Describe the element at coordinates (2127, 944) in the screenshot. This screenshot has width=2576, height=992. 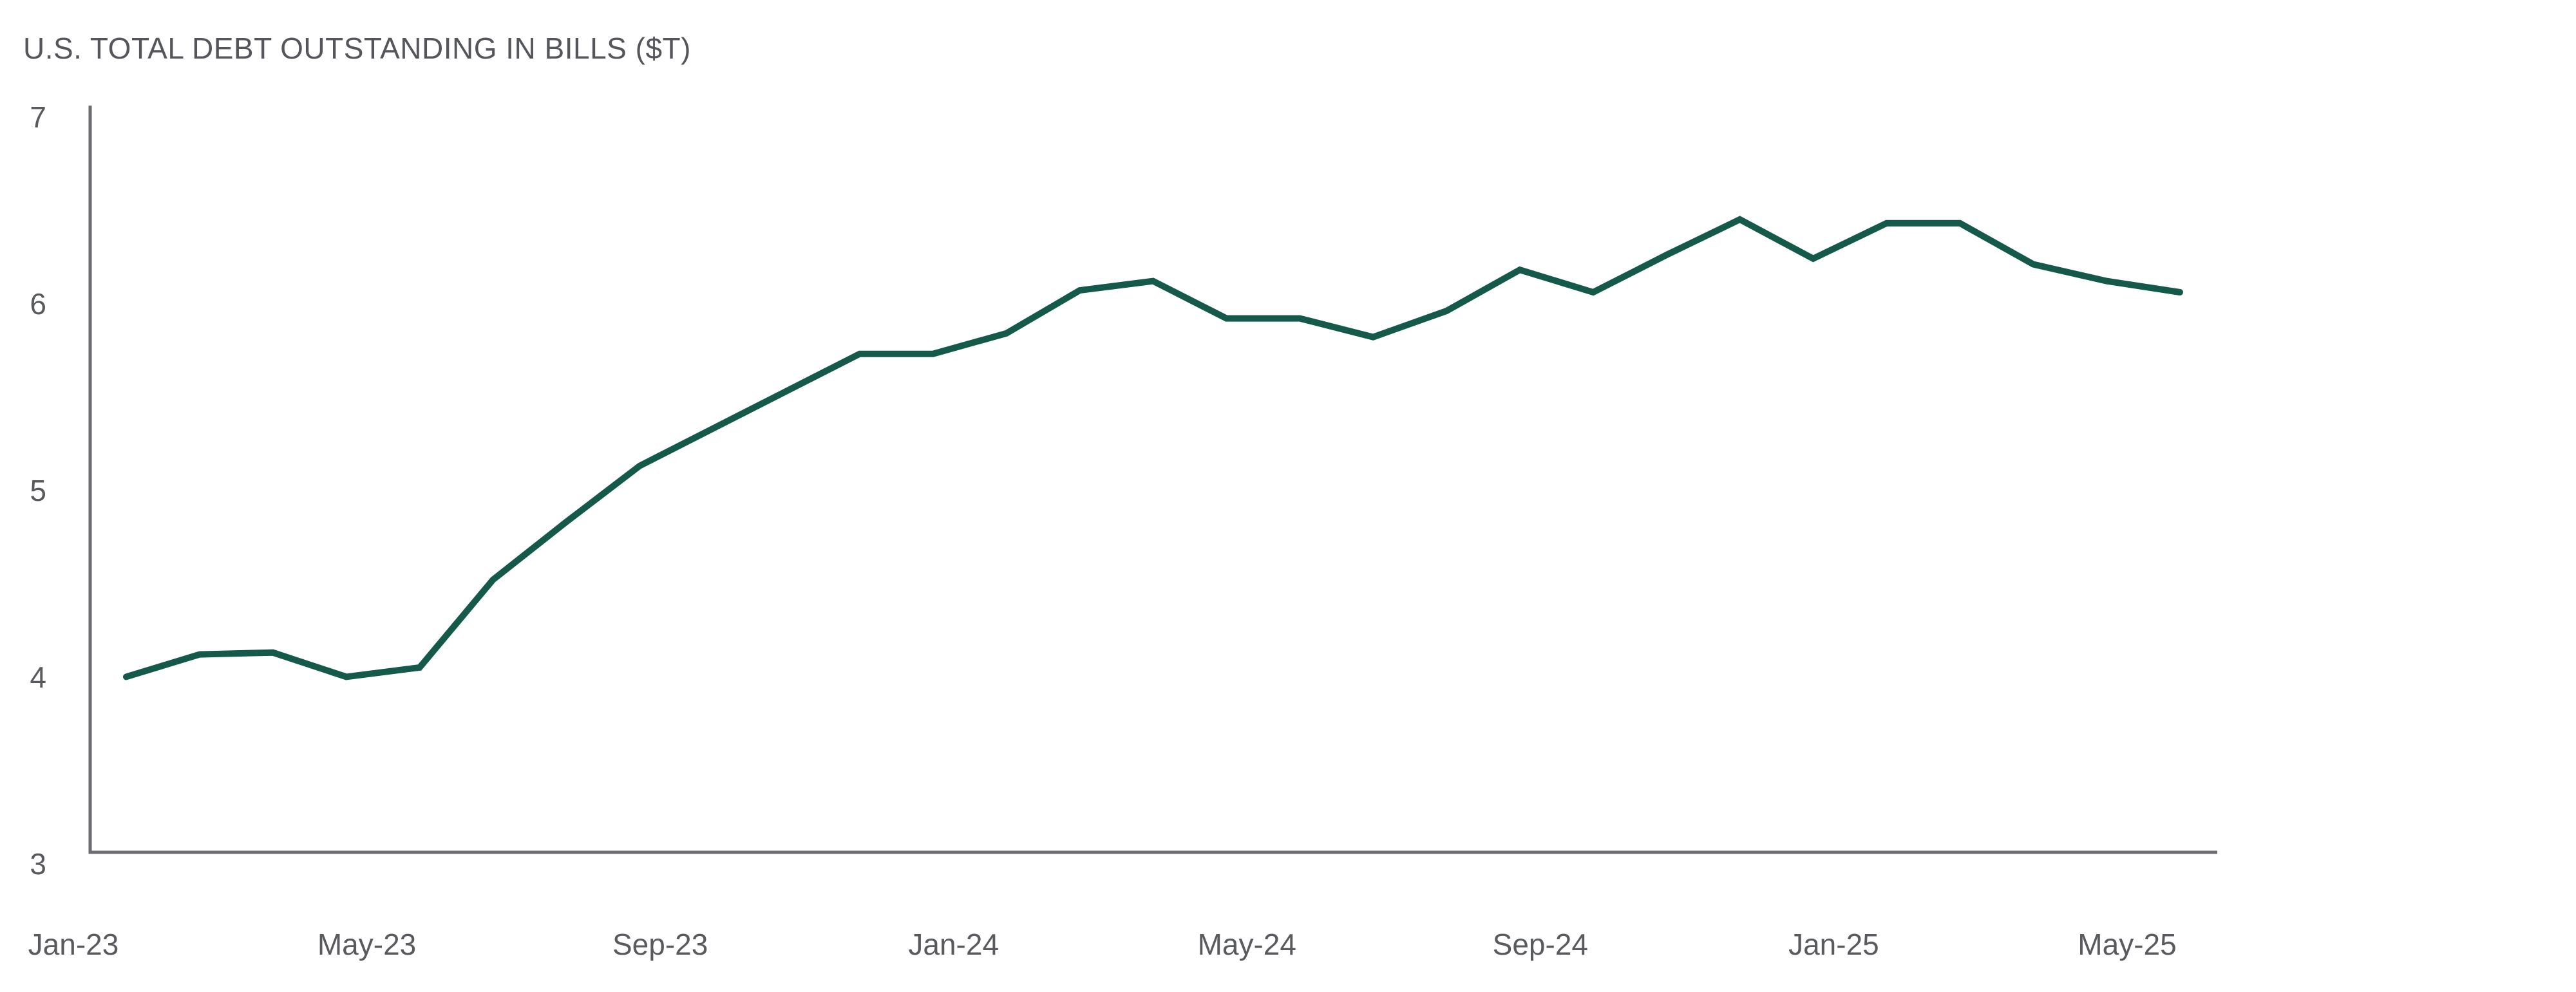
I see `x-axis-tick-label: May-25` at that location.